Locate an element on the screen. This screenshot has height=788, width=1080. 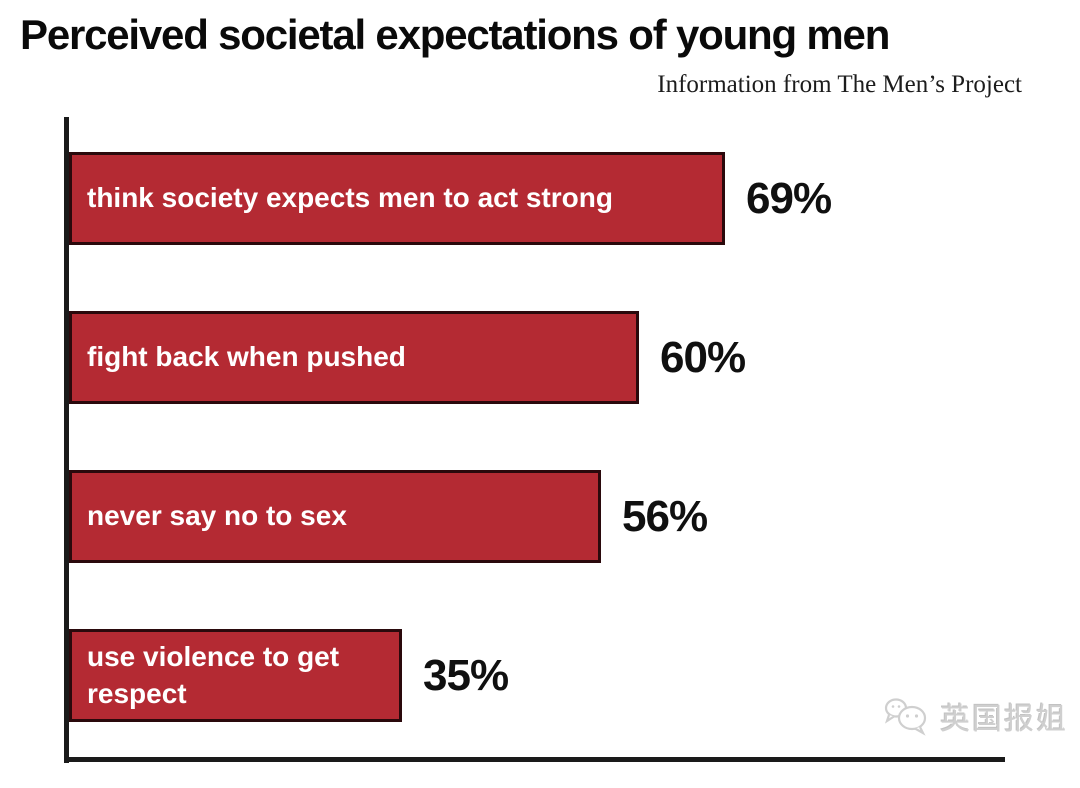
y-axis-line is located at coordinates (66, 440).